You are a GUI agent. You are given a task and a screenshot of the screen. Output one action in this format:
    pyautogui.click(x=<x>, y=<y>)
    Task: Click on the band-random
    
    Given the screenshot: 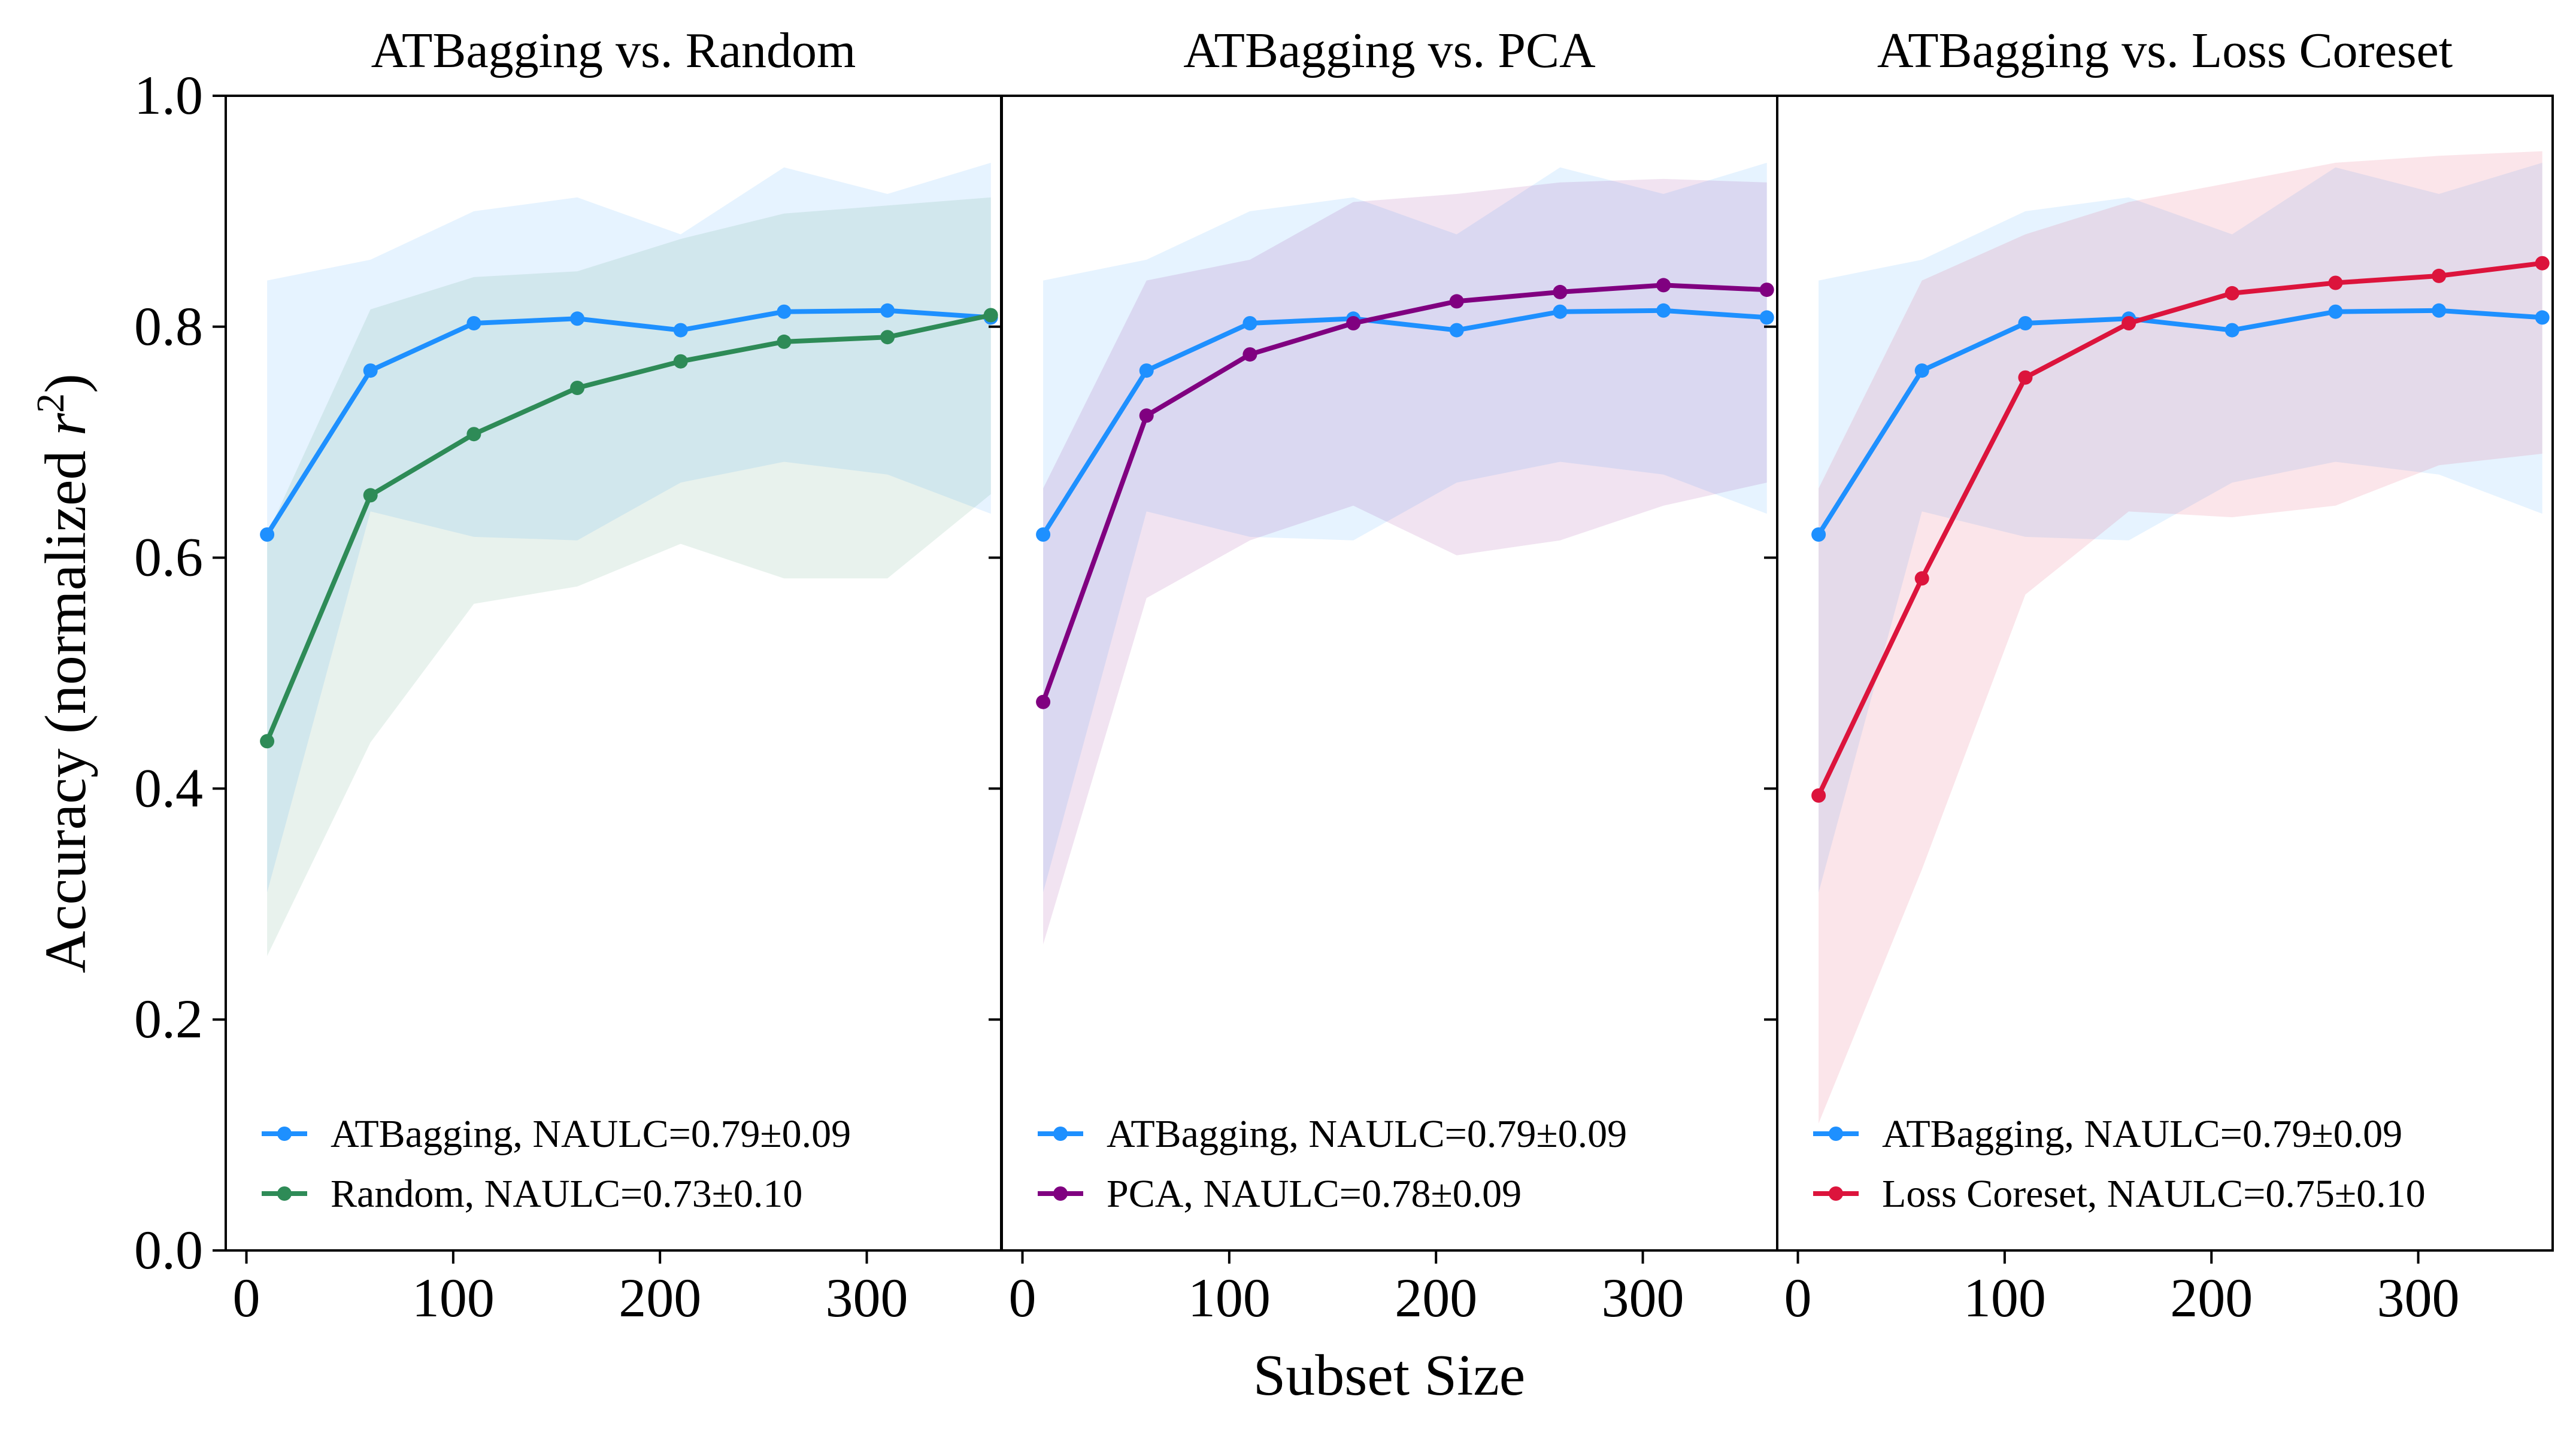 What is the action you would take?
    pyautogui.click(x=629, y=577)
    